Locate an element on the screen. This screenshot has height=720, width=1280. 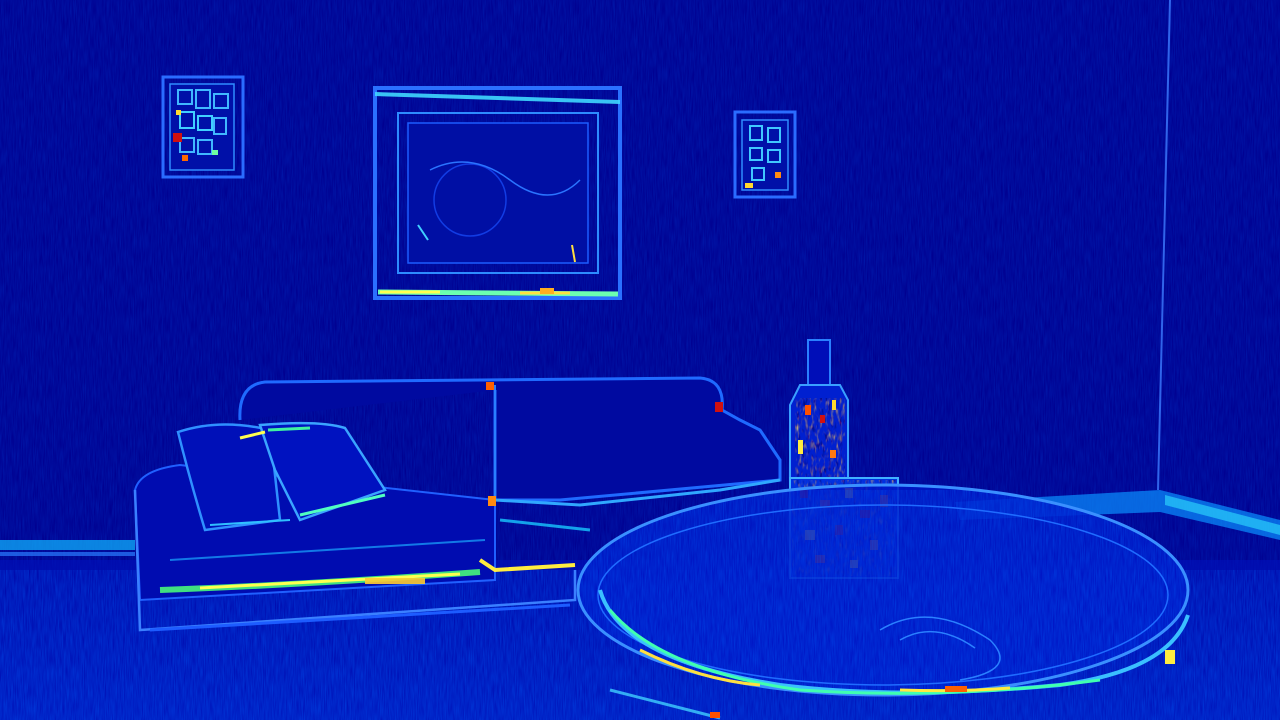
throw-pillows is located at coordinates (281, 476).